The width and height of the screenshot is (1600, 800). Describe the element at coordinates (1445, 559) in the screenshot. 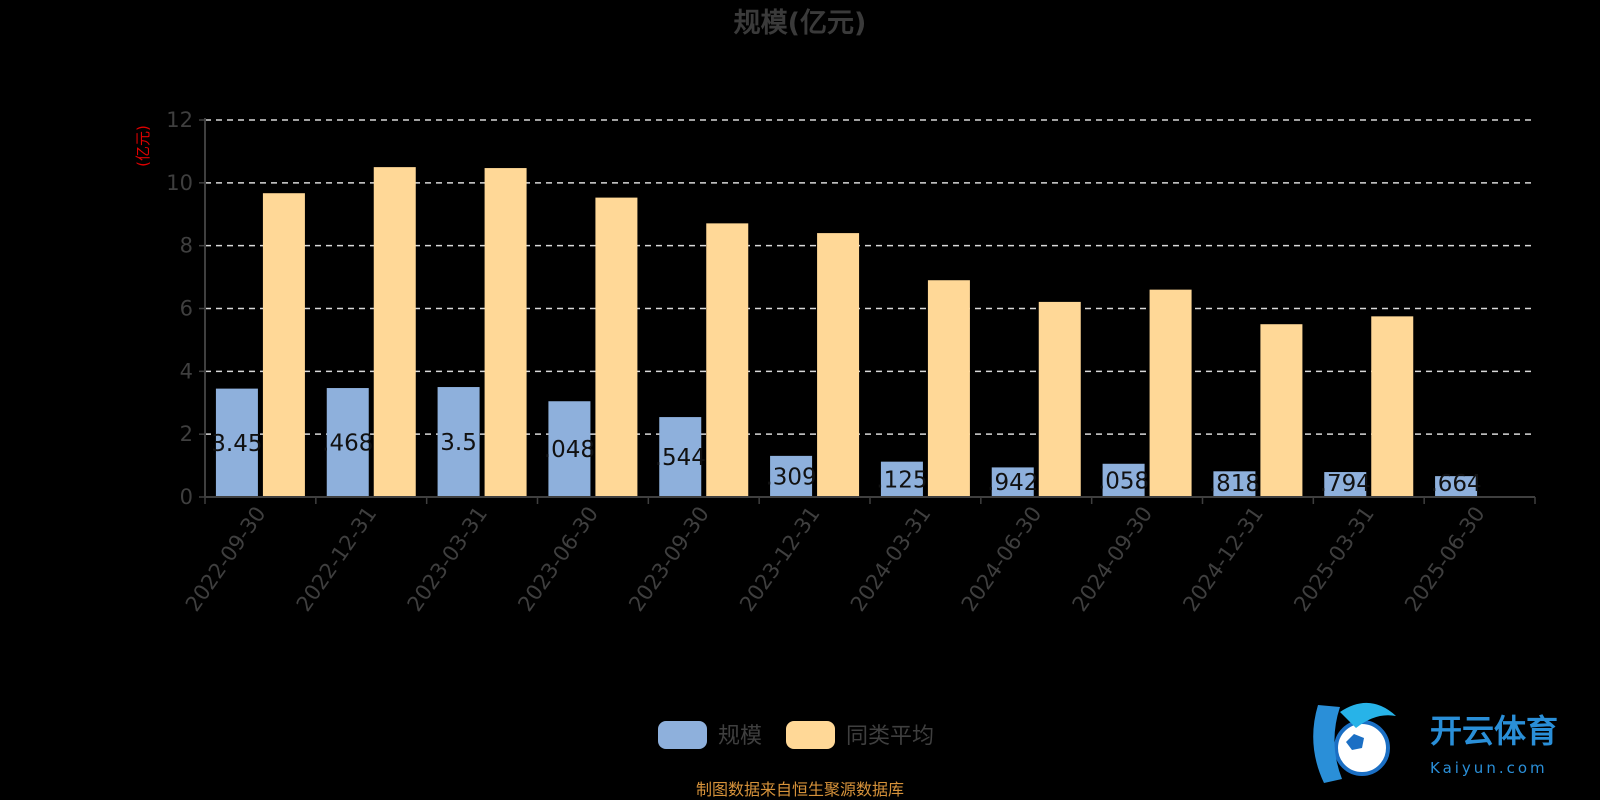

I see `x-tick-label: 2025-06-30` at that location.